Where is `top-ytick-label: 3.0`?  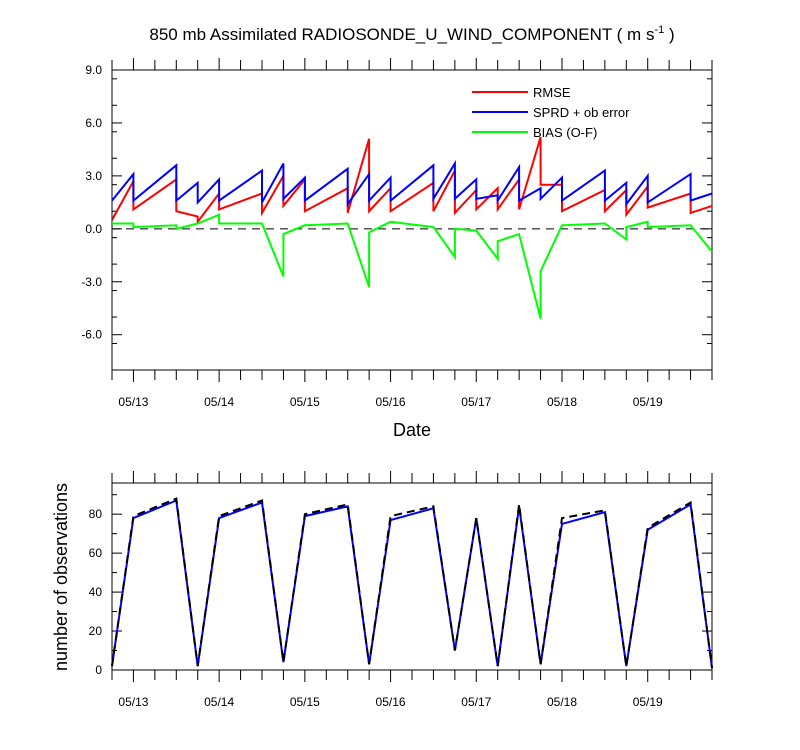 top-ytick-label: 3.0 is located at coordinates (93, 176).